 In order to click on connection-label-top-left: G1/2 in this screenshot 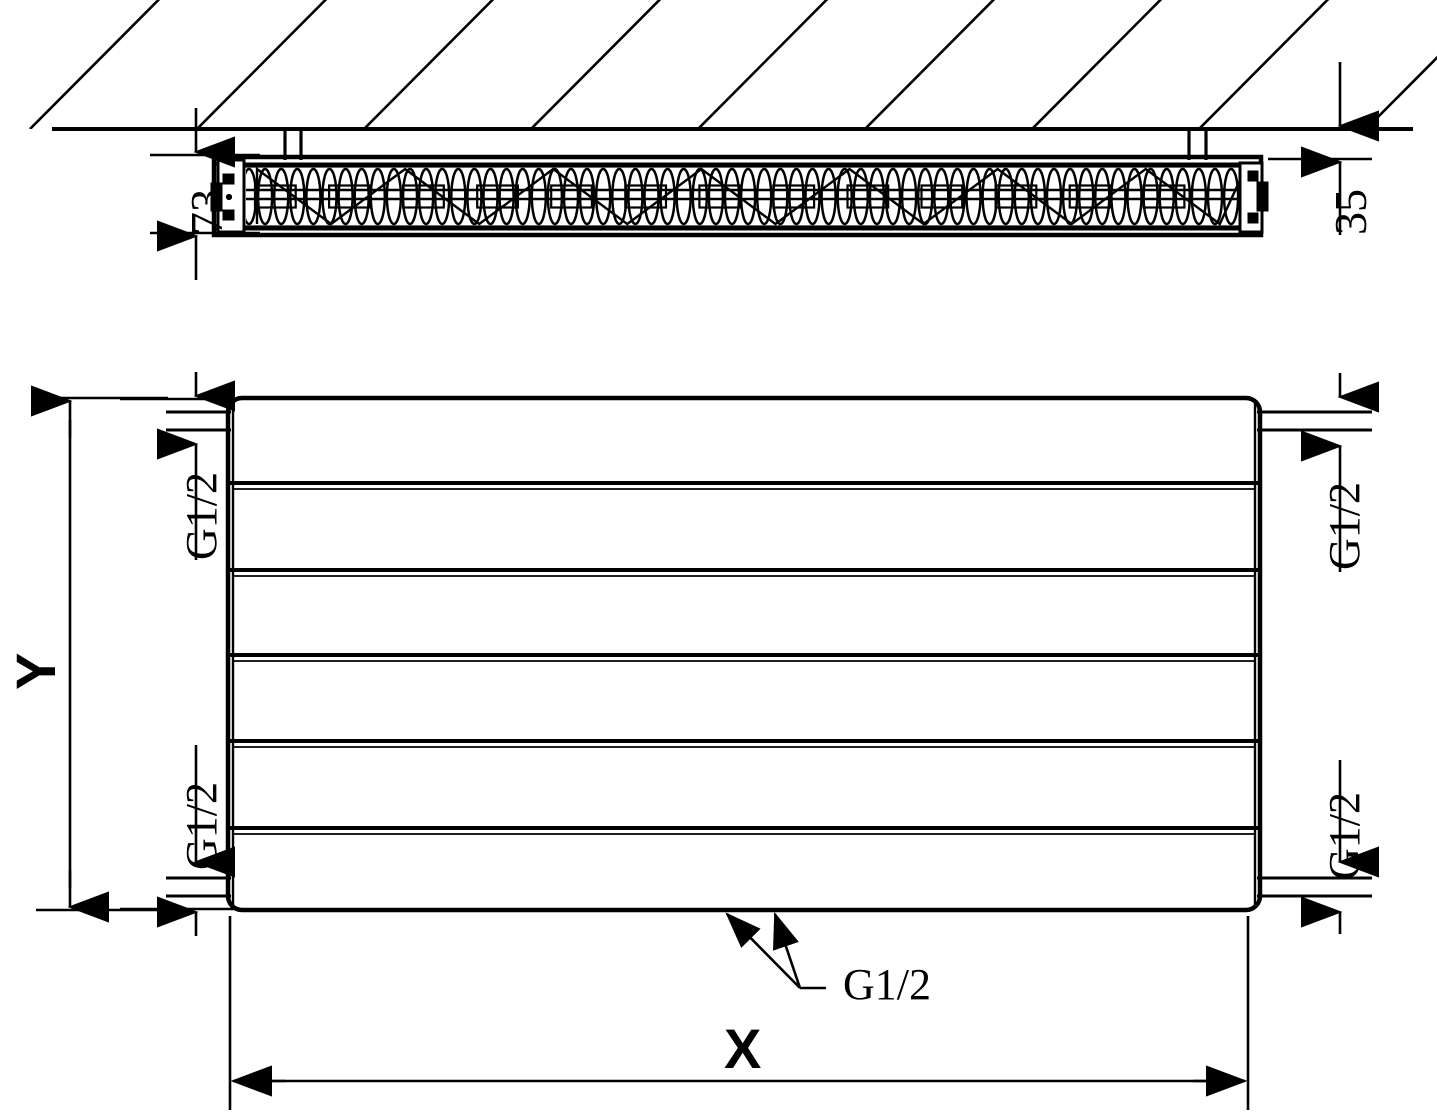, I will do `click(201, 516)`.